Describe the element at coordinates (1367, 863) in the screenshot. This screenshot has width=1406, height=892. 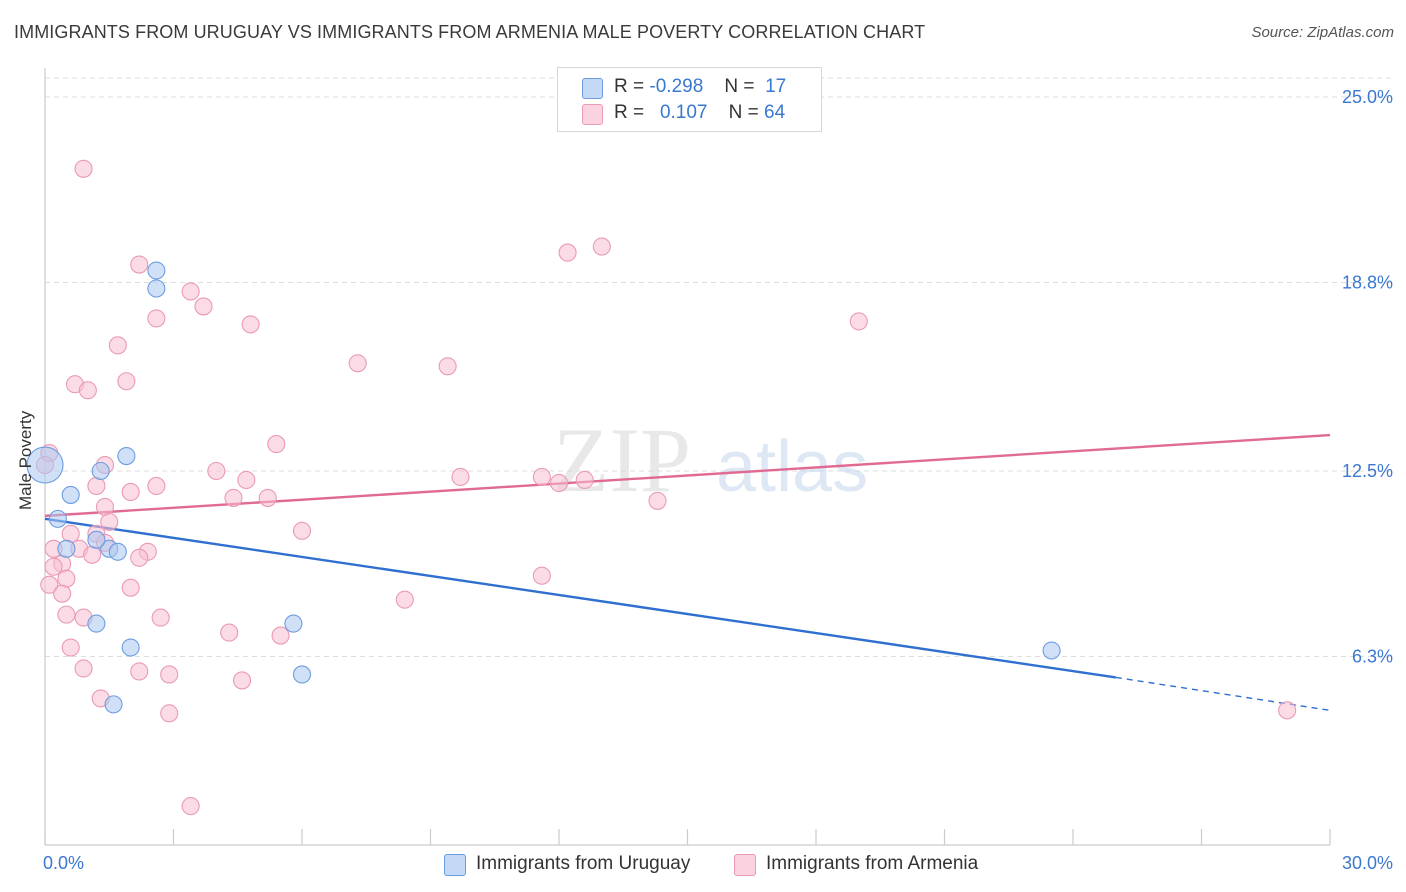
I see `x-tick-label-max: 30.0%` at that location.